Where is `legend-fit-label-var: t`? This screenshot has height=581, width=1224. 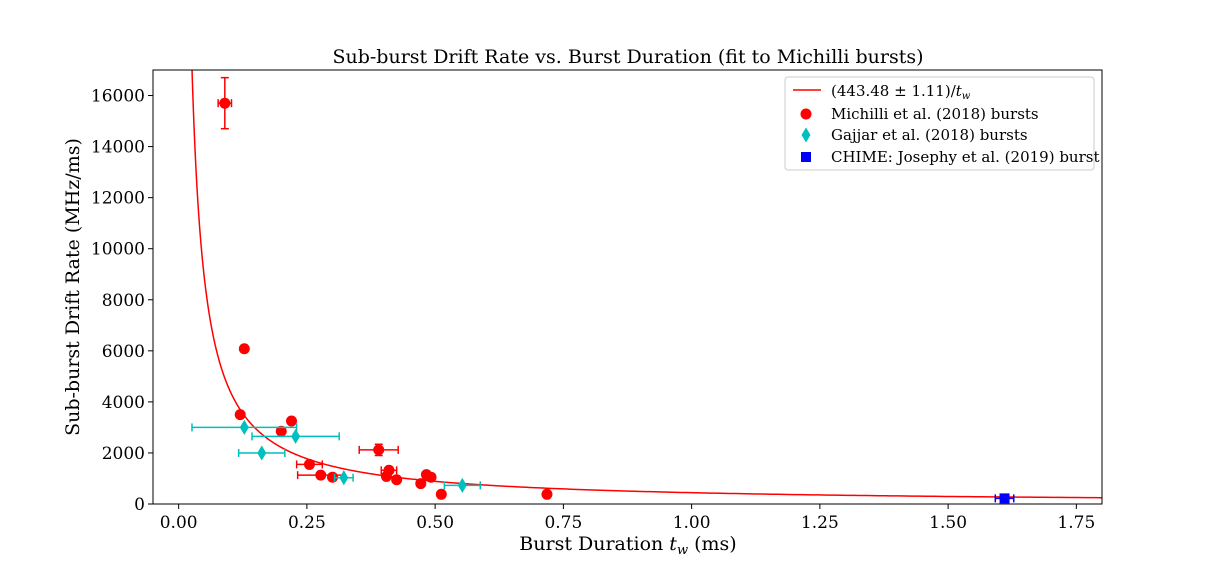 legend-fit-label-var: t is located at coordinates (959, 91).